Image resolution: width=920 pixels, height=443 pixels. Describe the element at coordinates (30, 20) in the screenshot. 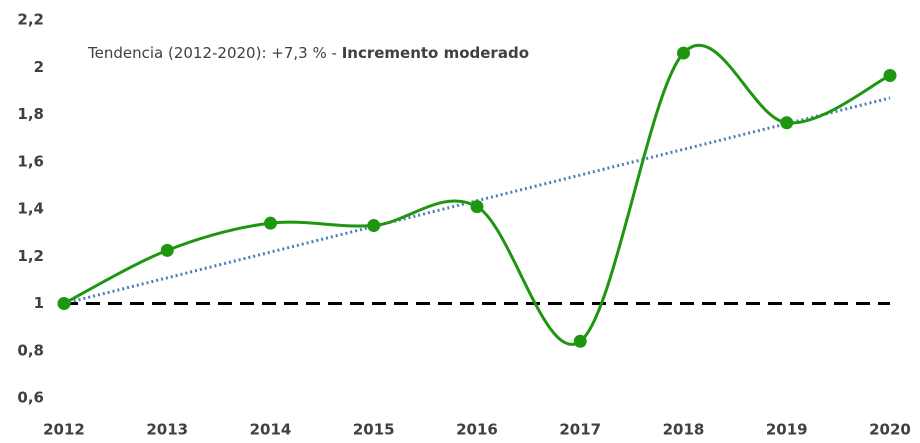

I see `y-tick-label: 2,2` at that location.